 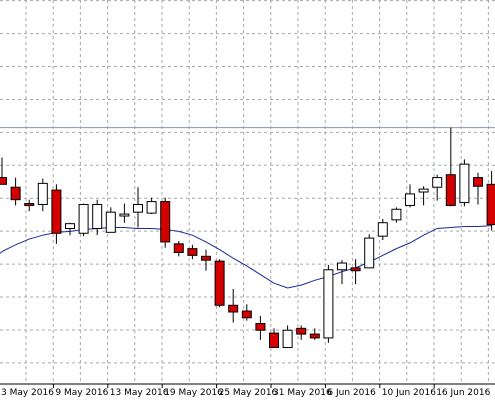 I want to click on x-tick-label: 9 May 2016, so click(x=81, y=393).